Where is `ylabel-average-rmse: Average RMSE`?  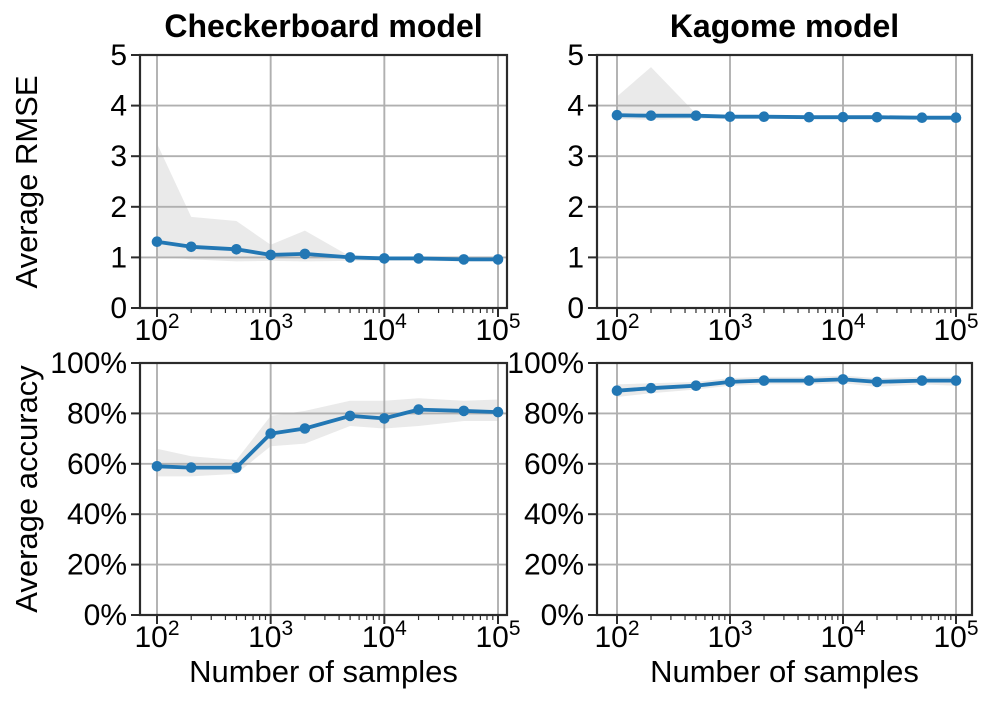
ylabel-average-rmse: Average RMSE is located at coordinates (26, 182).